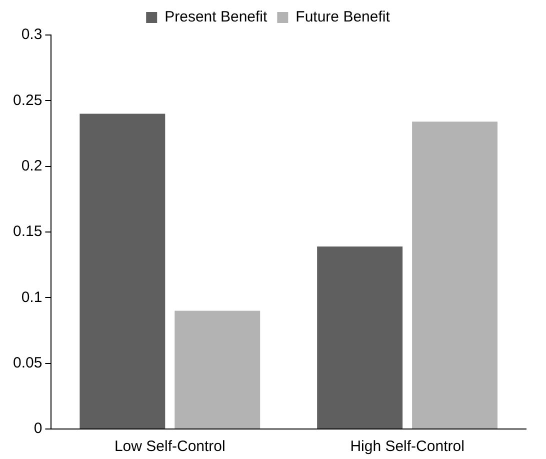 The image size is (546, 459). What do you see at coordinates (27, 363) in the screenshot?
I see `y-tick-label: 0.05` at bounding box center [27, 363].